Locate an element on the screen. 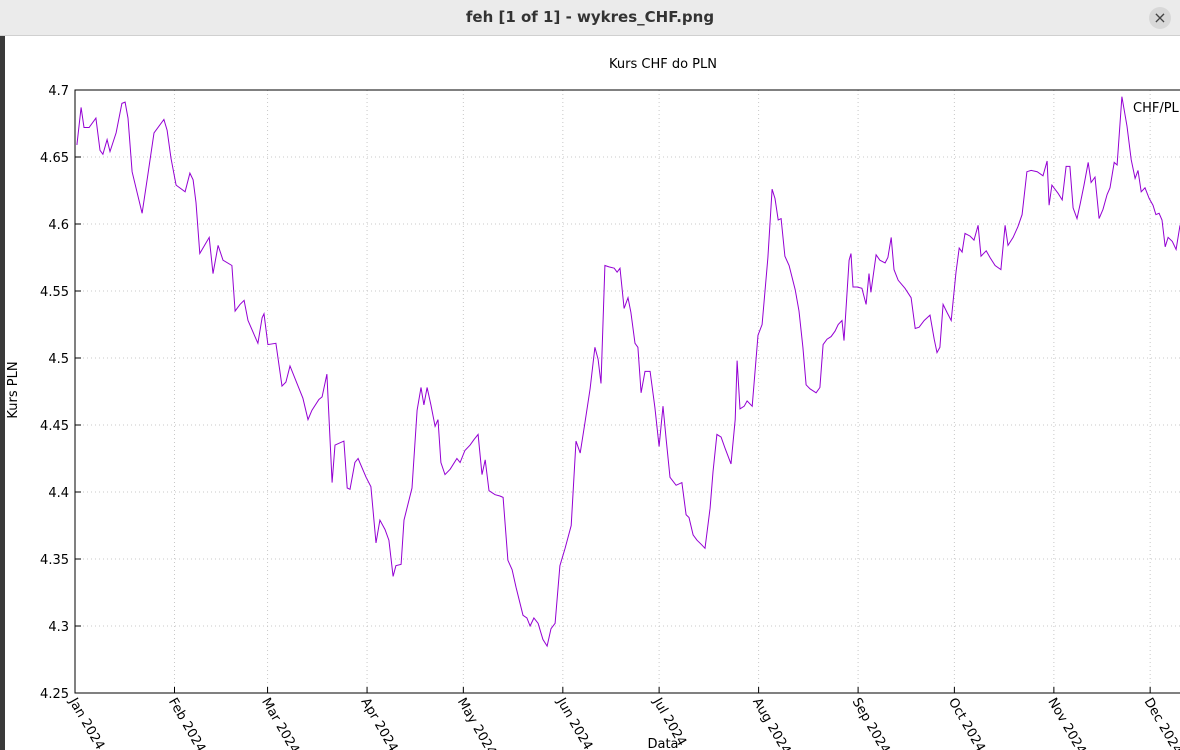 Image resolution: width=1180 pixels, height=750 pixels. x-tick-label: Aug 2024 is located at coordinates (771, 723).